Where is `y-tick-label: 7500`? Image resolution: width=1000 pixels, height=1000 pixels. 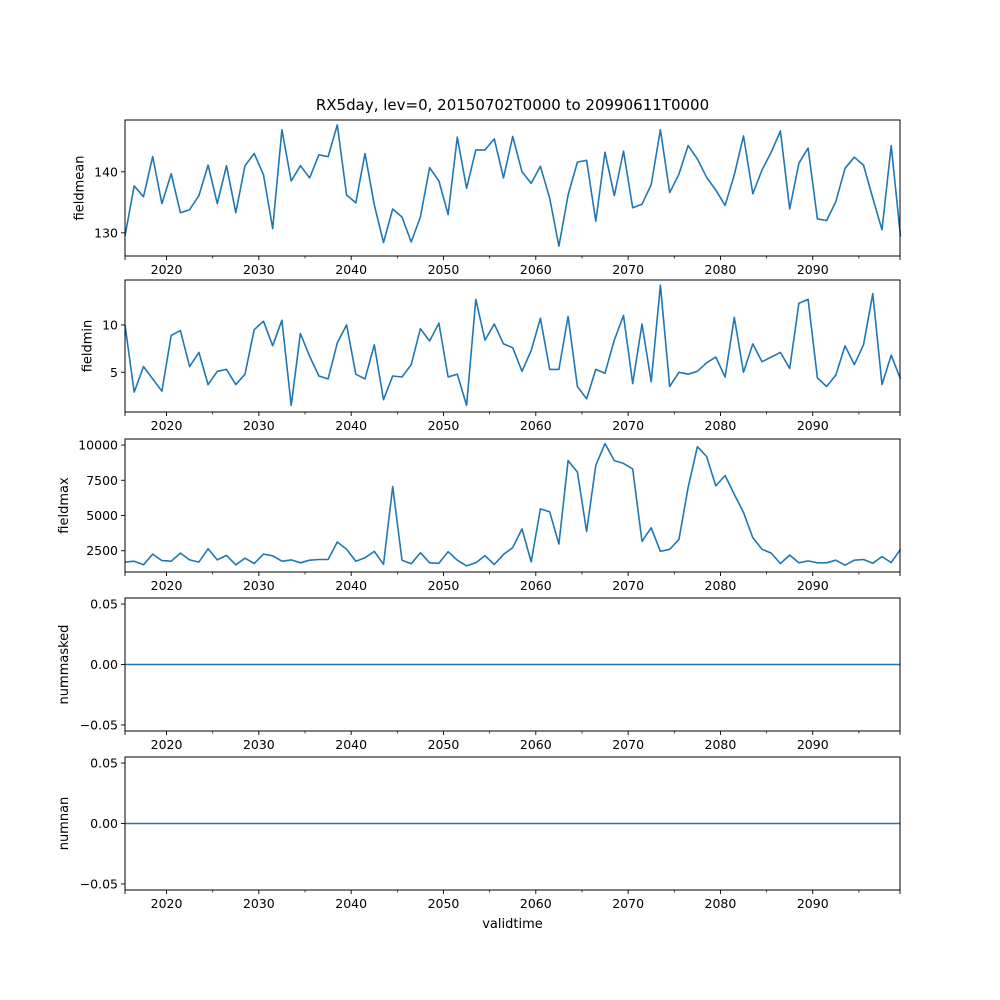 y-tick-label: 7500 is located at coordinates (102, 480).